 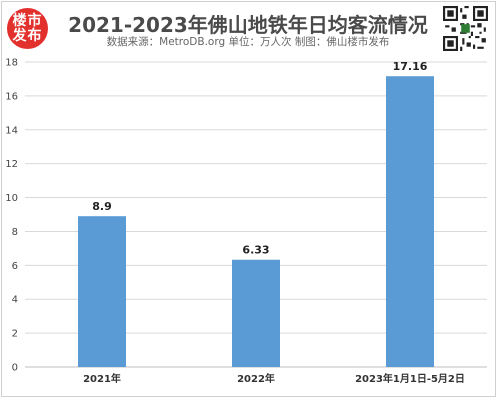 What do you see at coordinates (15, 300) in the screenshot?
I see `y-tick-label: 4` at bounding box center [15, 300].